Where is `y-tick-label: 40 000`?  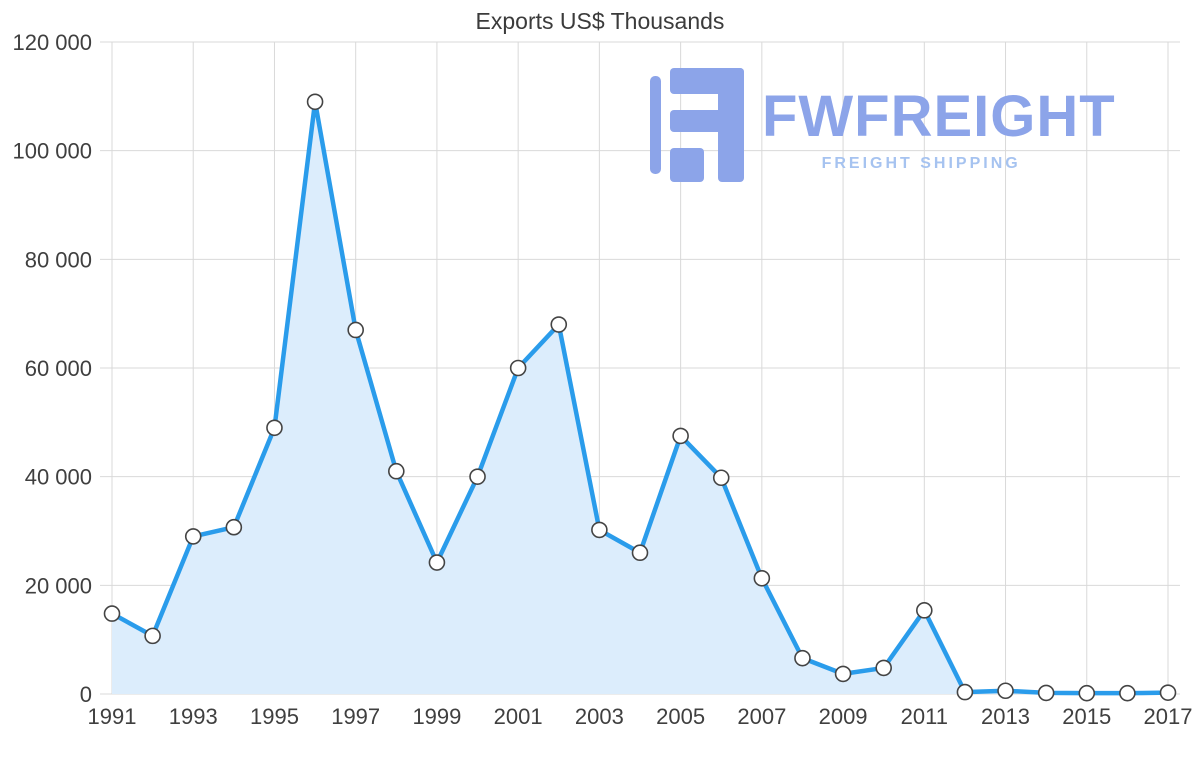
y-tick-label: 40 000 is located at coordinates (58, 477).